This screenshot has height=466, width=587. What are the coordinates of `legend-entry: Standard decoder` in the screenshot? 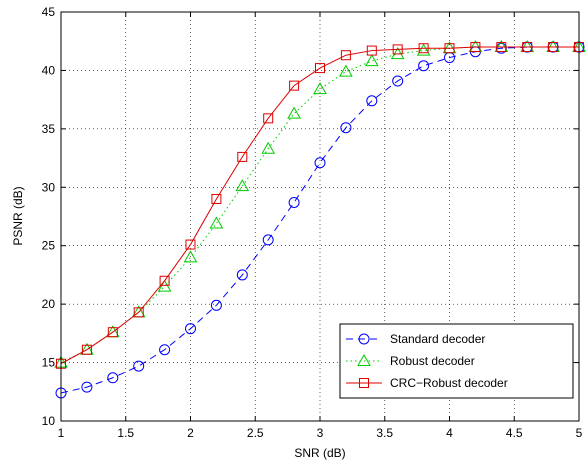 It's located at (415, 339).